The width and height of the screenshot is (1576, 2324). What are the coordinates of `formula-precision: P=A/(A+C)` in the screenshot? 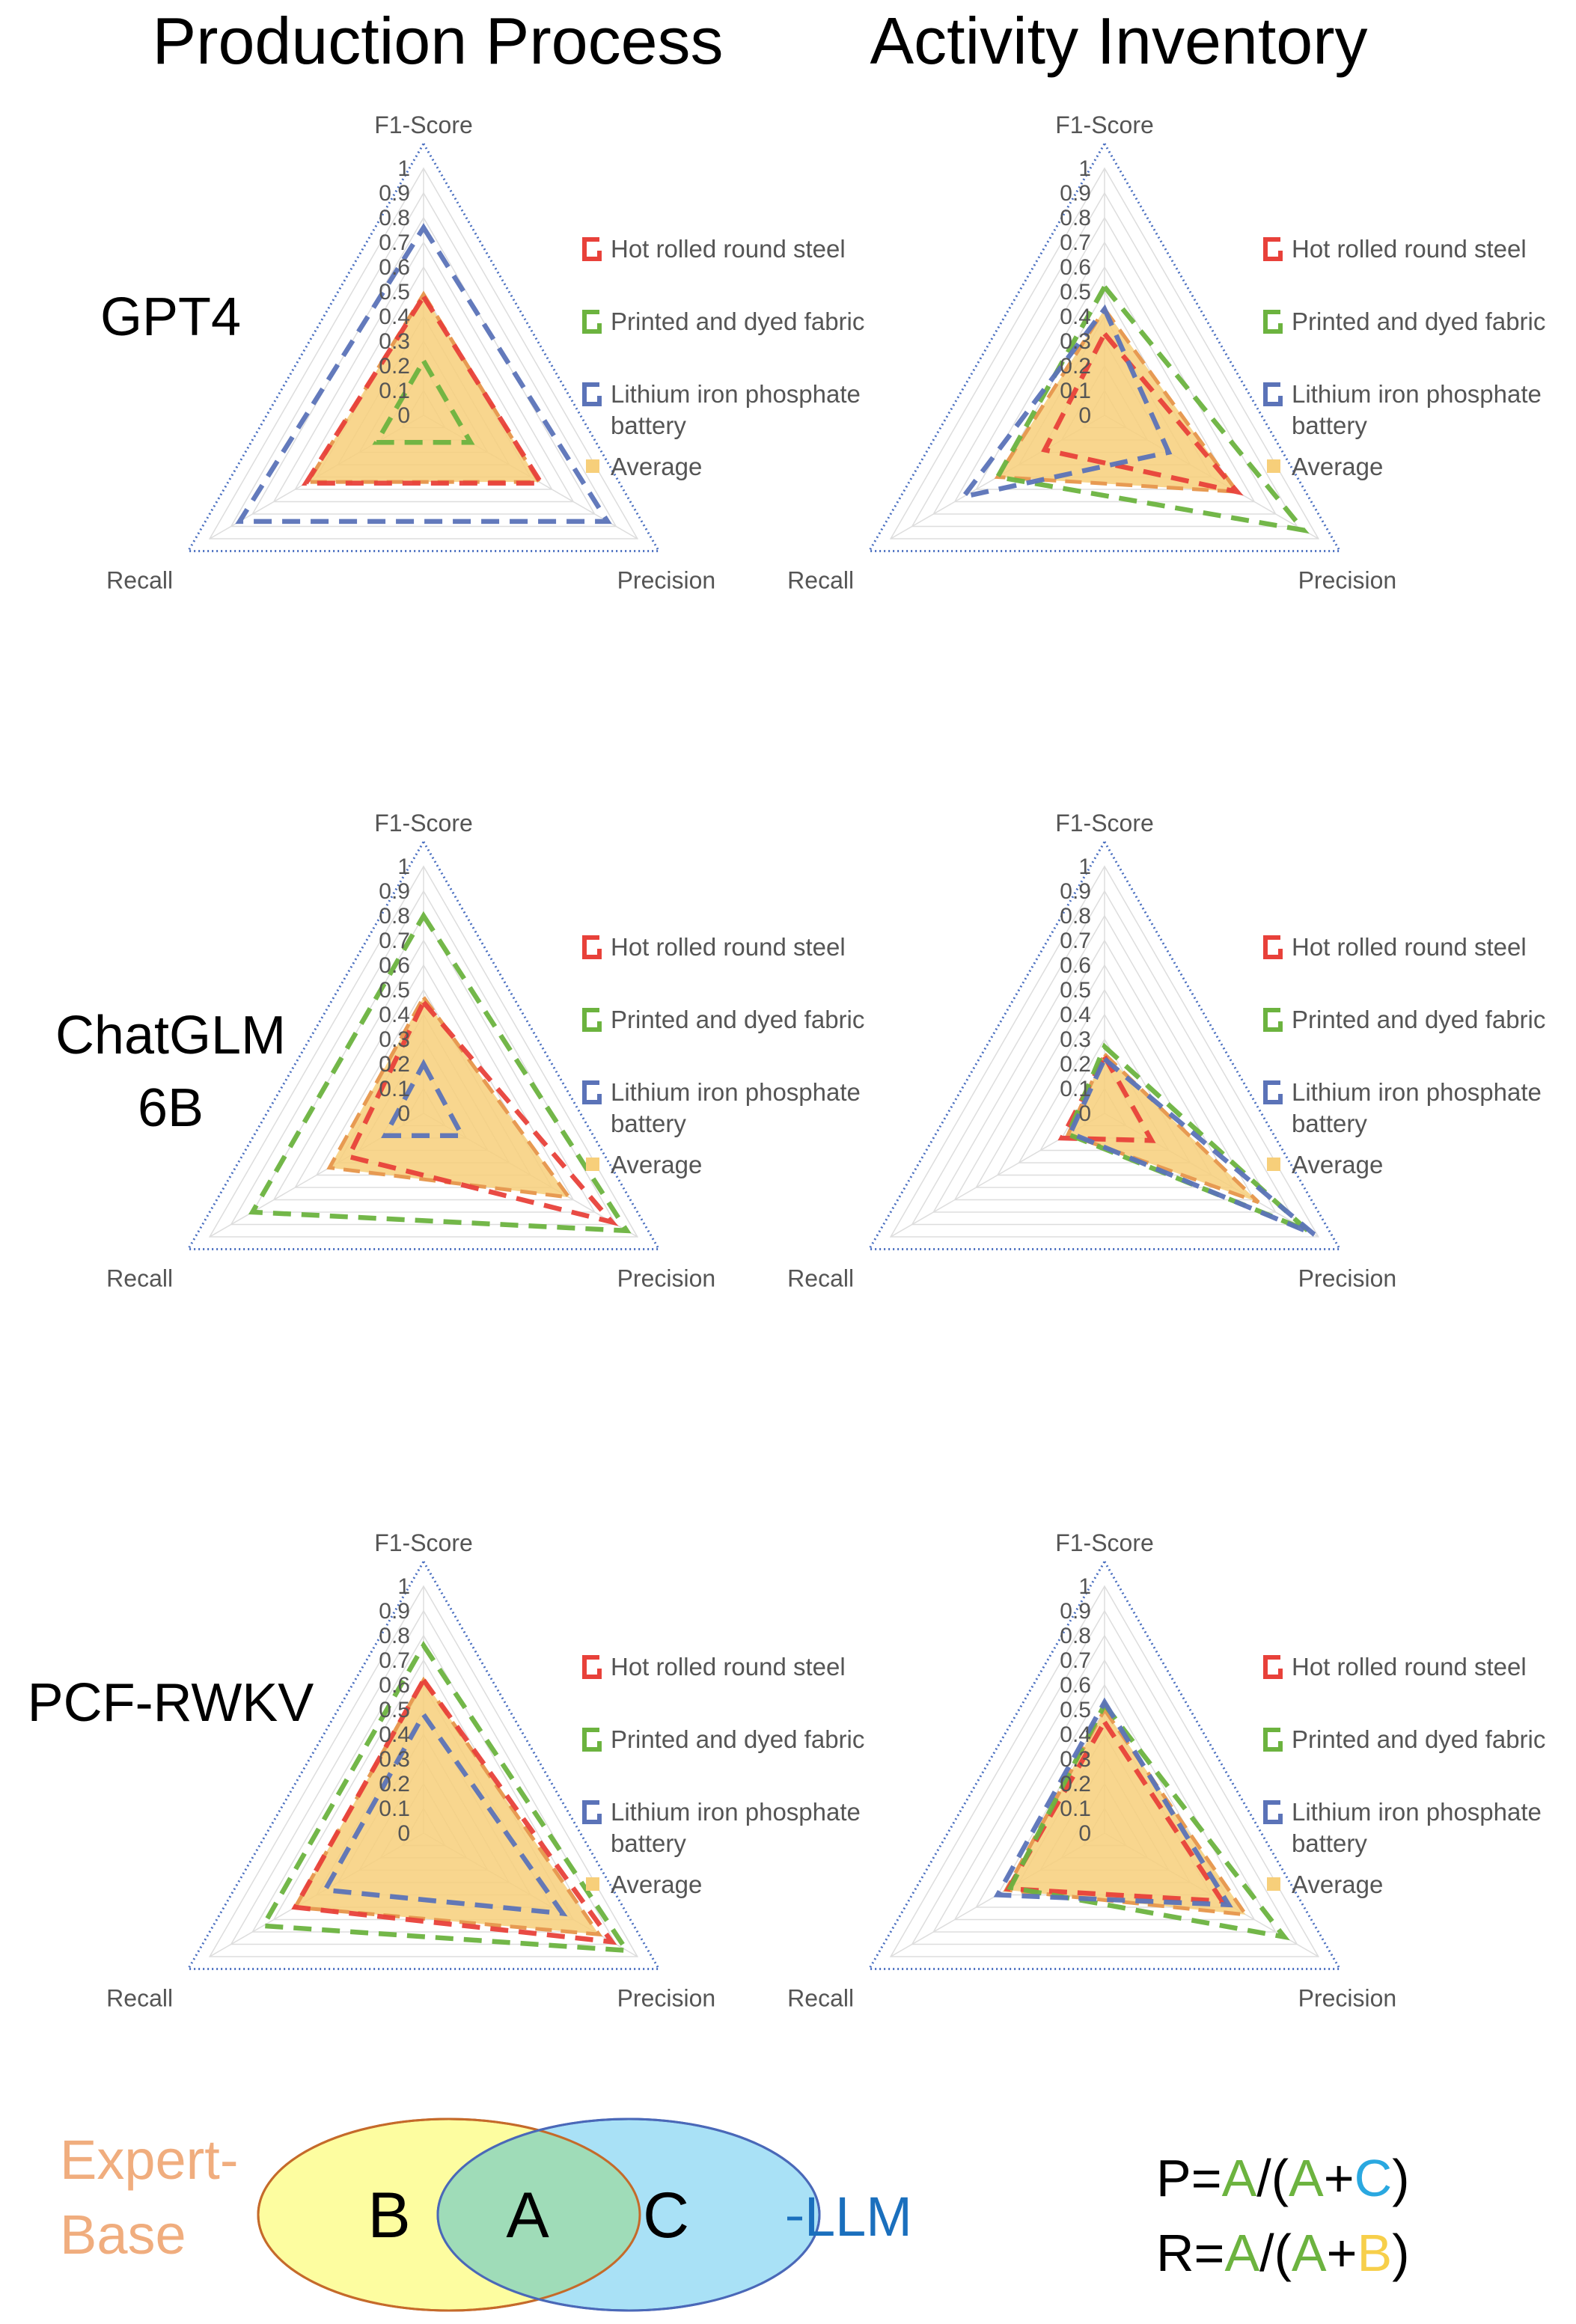 It's located at (1283, 2178).